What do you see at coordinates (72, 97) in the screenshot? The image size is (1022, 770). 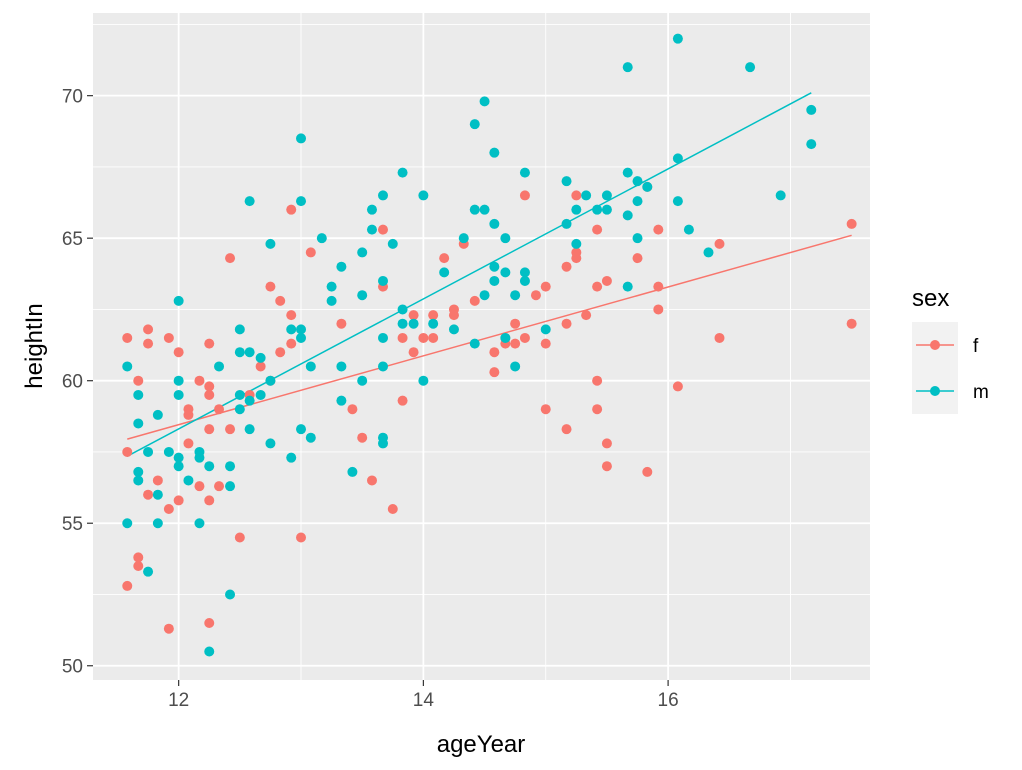 I see `y-tick-label: 70` at bounding box center [72, 97].